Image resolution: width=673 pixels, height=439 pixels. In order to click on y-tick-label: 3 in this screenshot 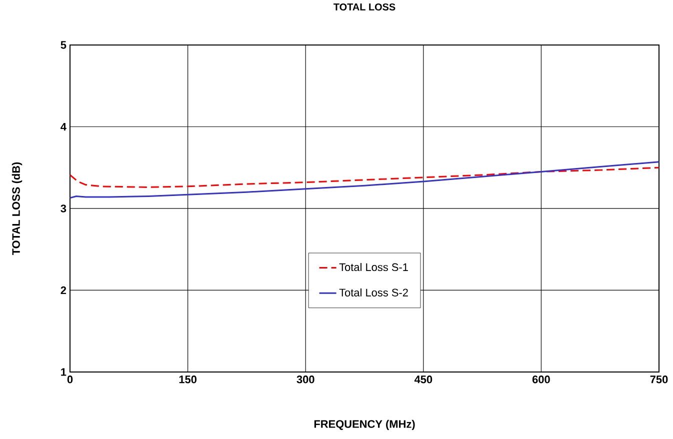, I will do `click(63, 208)`.